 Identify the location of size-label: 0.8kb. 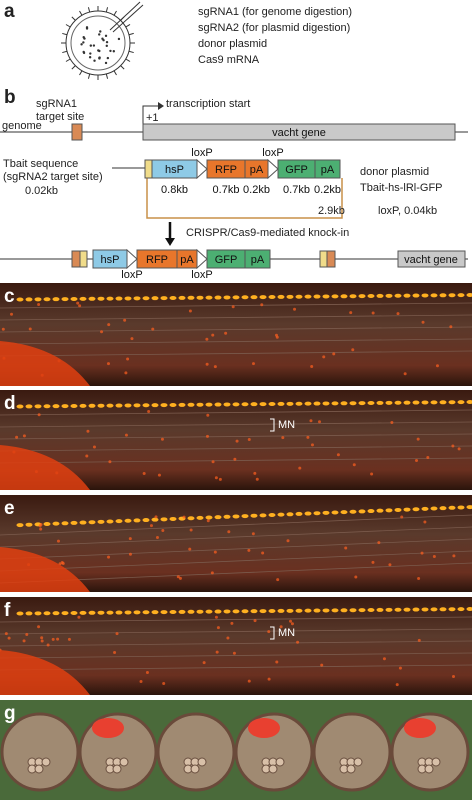
(174, 190).